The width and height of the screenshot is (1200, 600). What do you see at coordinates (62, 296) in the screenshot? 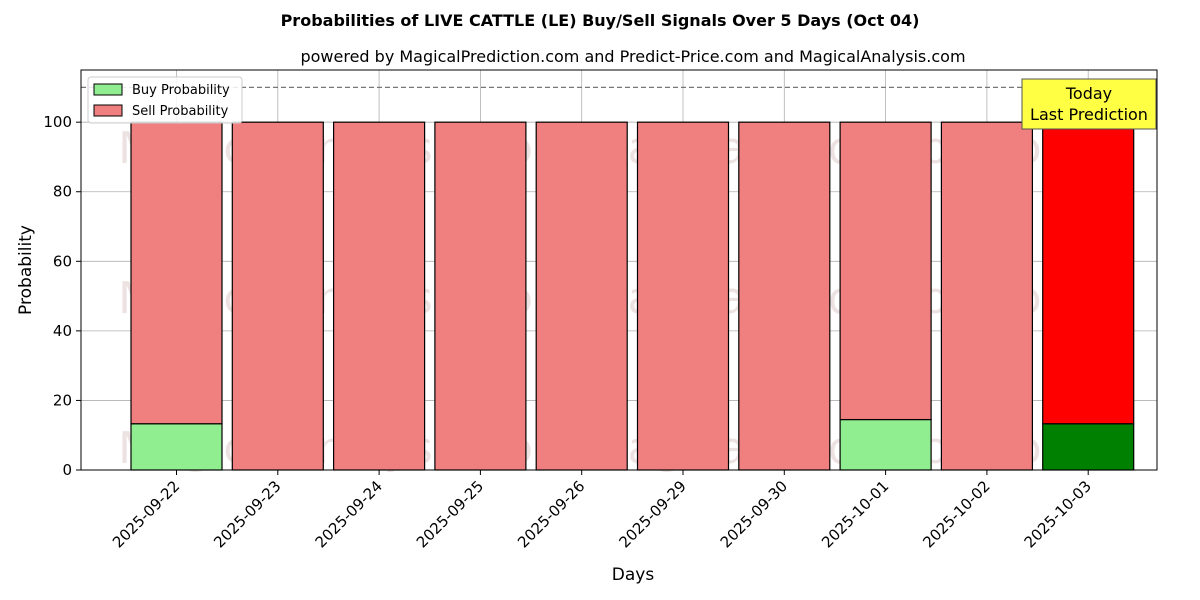
I see `y-axis: 0 20 40 60 80 100` at bounding box center [62, 296].